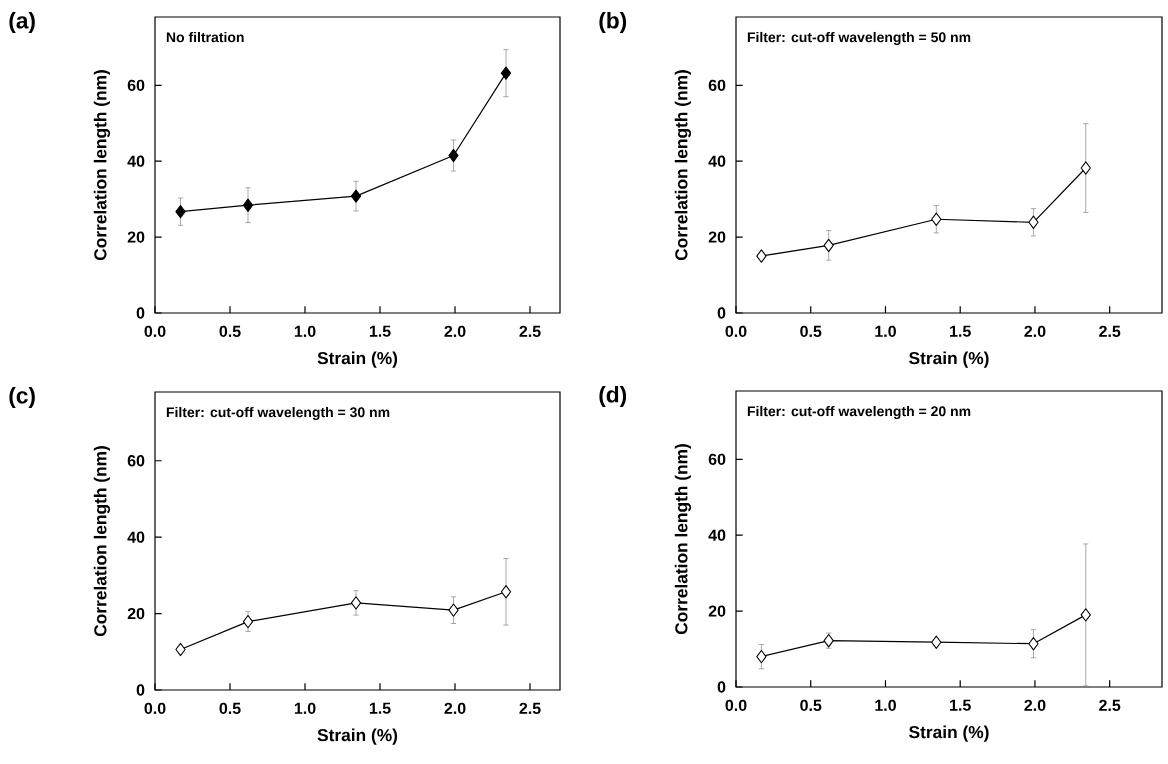 This screenshot has width=1168, height=764. What do you see at coordinates (613, 396) in the screenshot?
I see `text: (d)` at bounding box center [613, 396].